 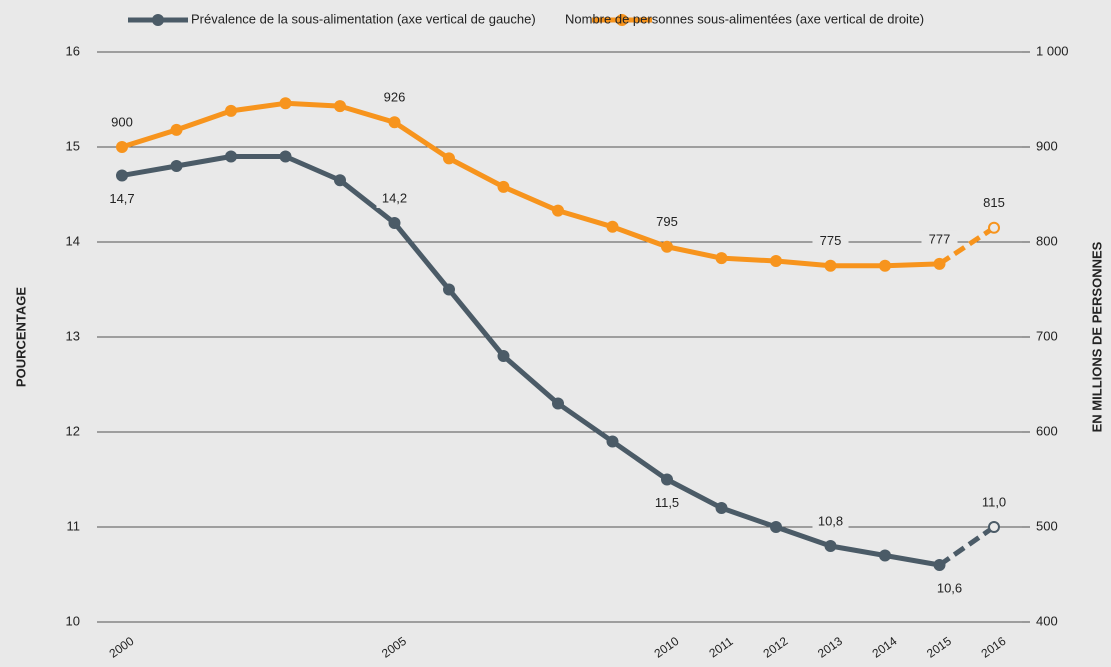 I want to click on y-tick-label: 11, so click(x=74, y=525).